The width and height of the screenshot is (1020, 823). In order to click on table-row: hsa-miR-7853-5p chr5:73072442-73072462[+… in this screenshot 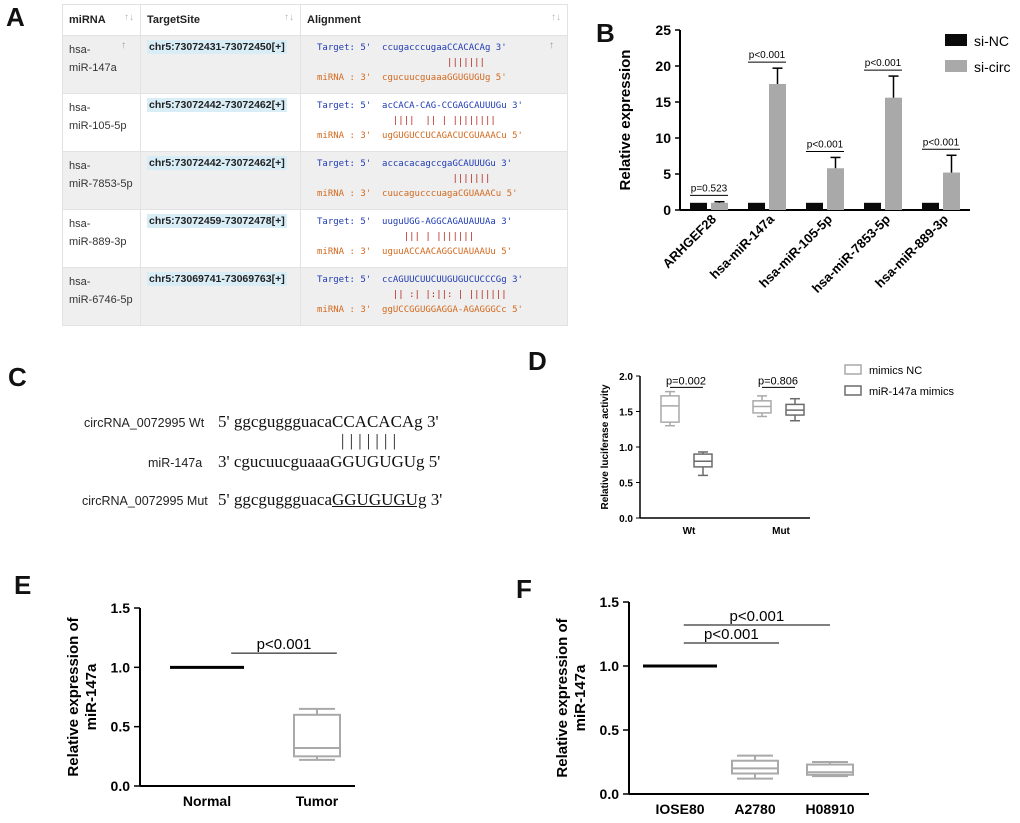, I will do `click(315, 180)`.